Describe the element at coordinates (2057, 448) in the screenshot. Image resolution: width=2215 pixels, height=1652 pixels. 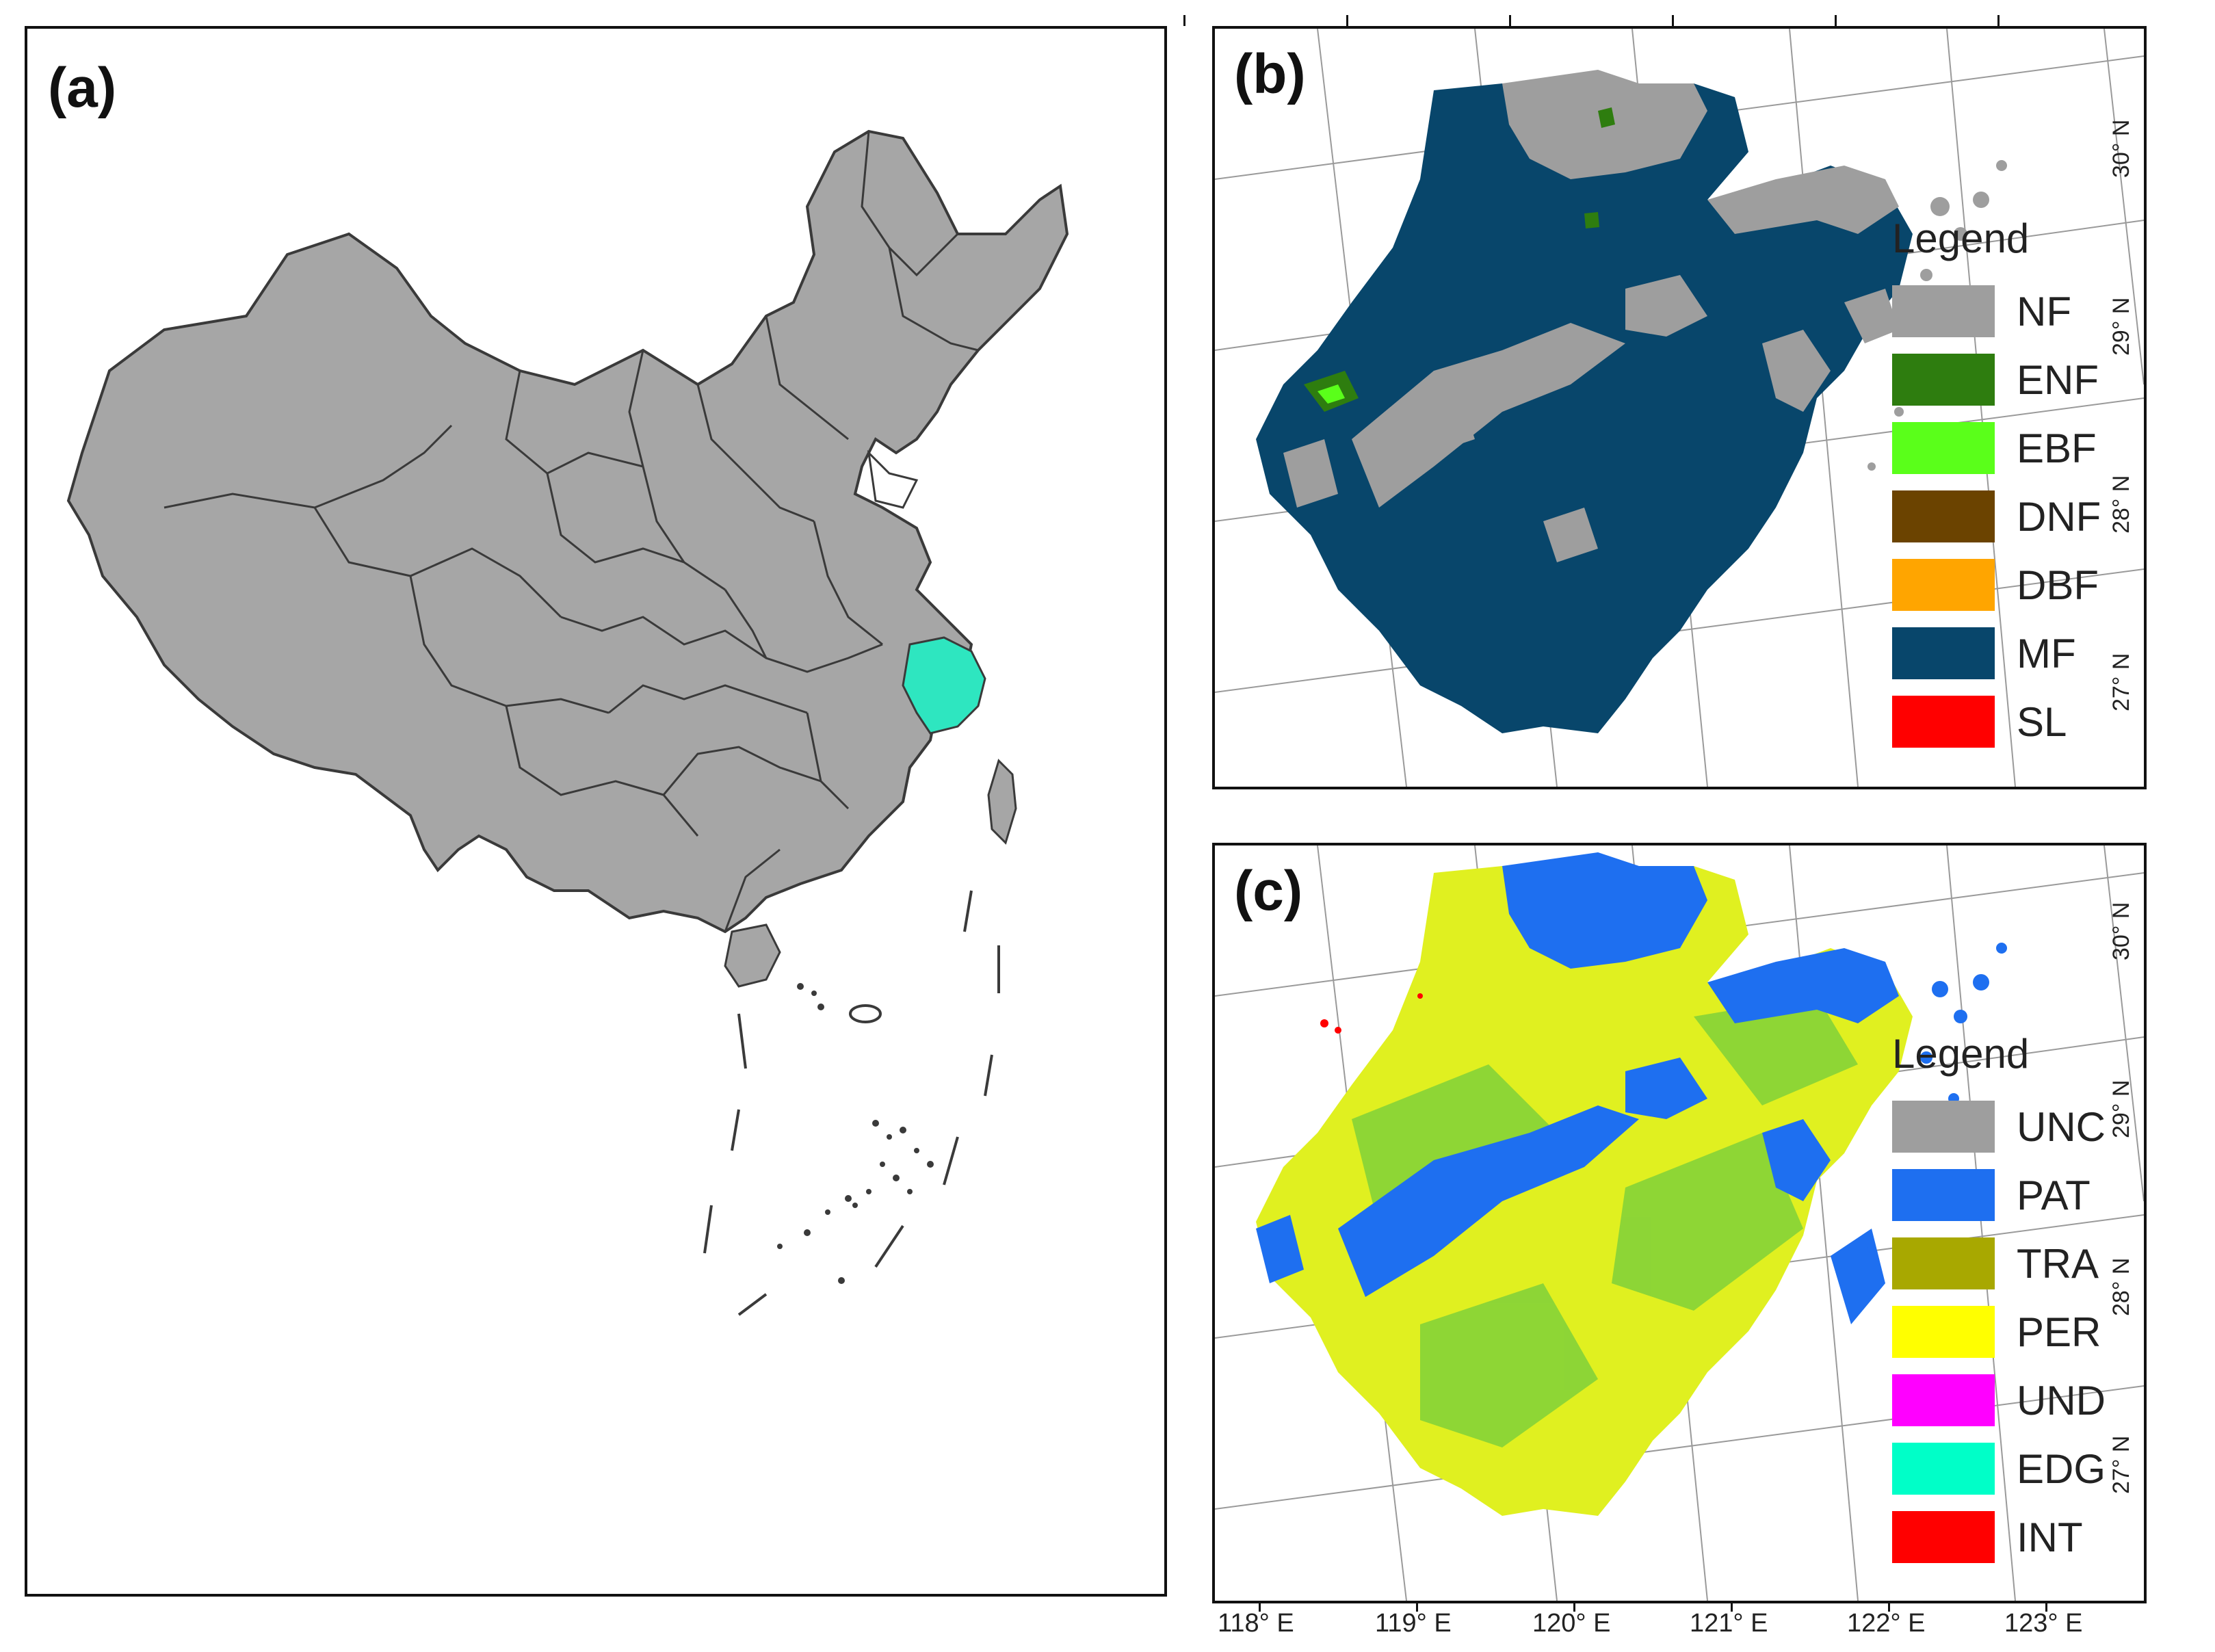
I see `legend-label: EBF` at that location.